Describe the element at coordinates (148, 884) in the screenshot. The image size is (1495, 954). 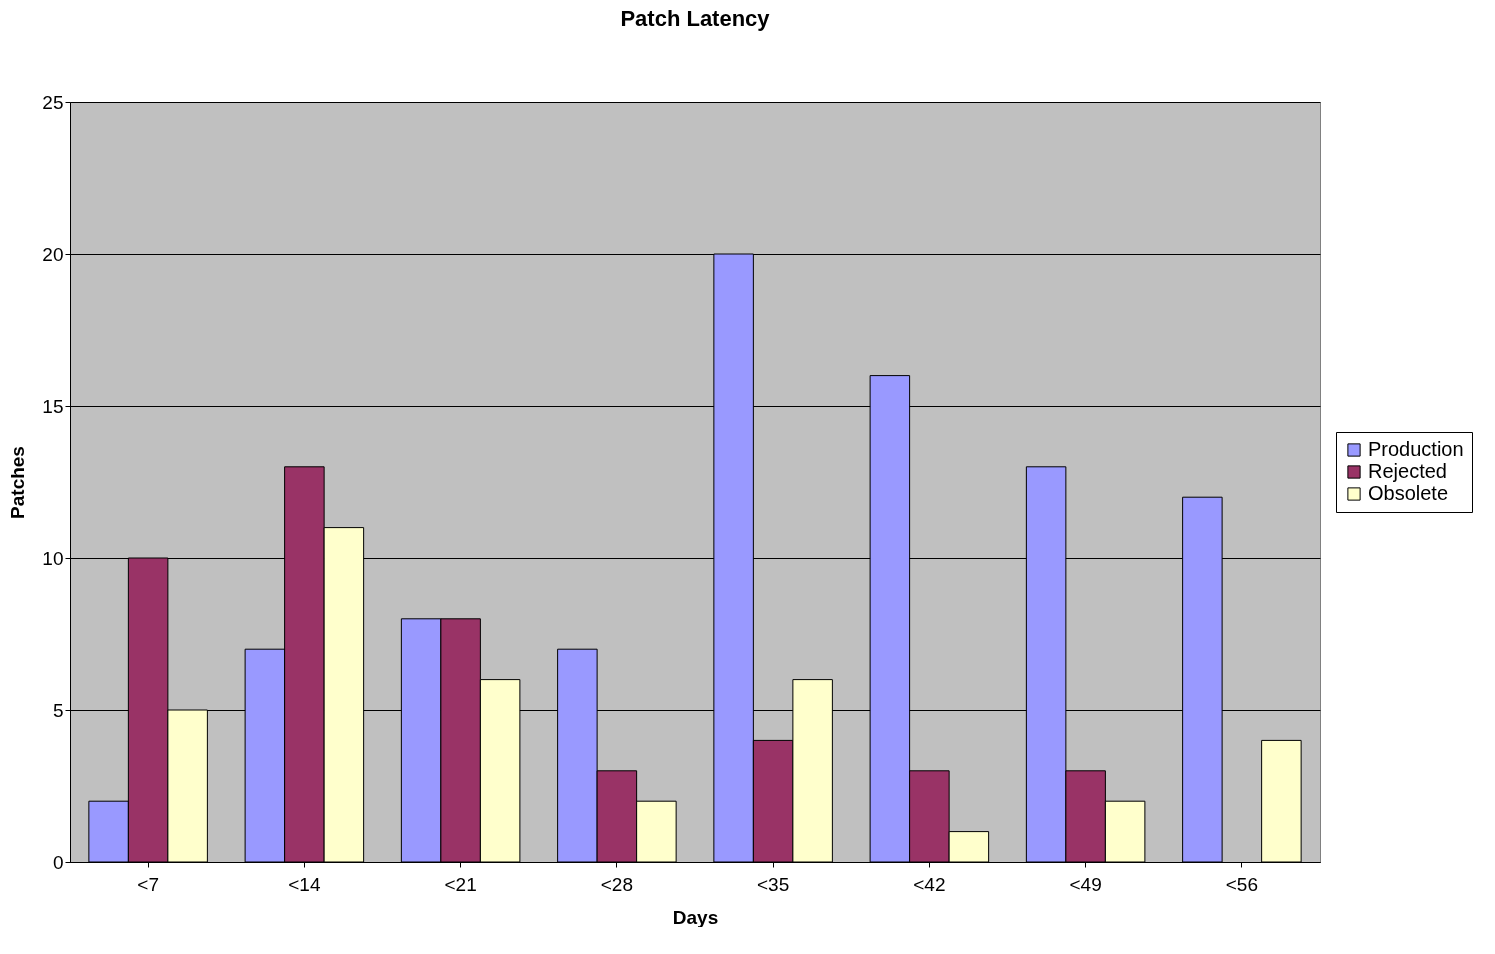
I see `x-tick-label: <7` at that location.